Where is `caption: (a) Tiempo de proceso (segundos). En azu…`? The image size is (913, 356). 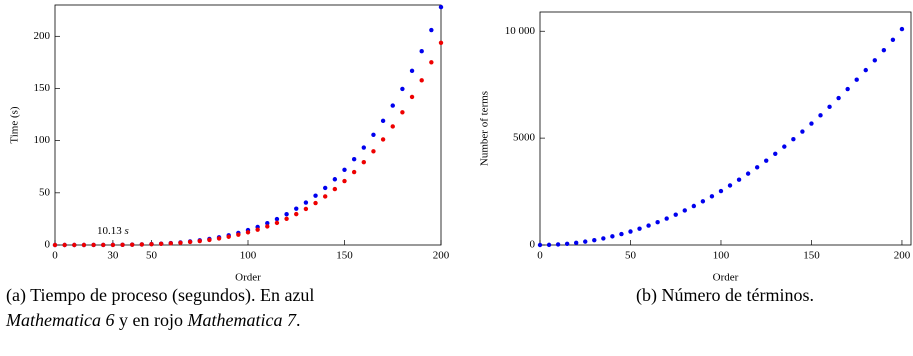
caption: (a) Tiempo de proceso (segundos). En azu… is located at coordinates (160, 295).